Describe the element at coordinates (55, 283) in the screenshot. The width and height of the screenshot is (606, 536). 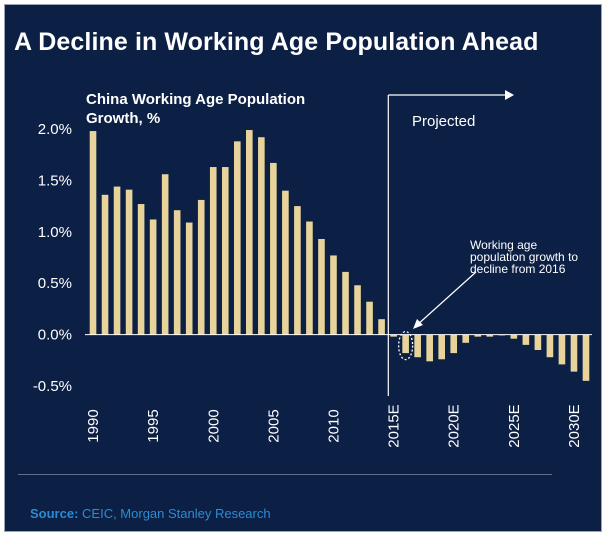
I see `y-tick-label: 0.5%` at that location.